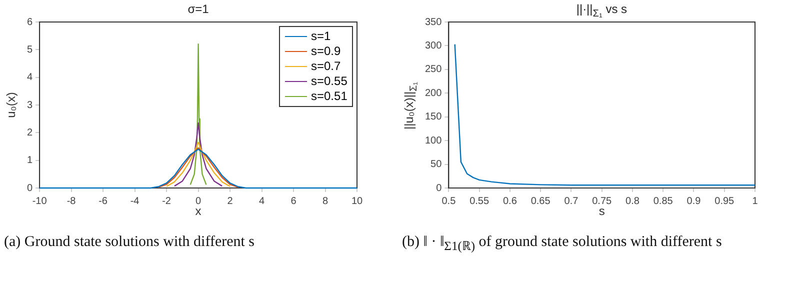 Image resolution: width=795 pixels, height=290 pixels. Describe the element at coordinates (433, 140) in the screenshot. I see `y-tick-label: 100` at that location.